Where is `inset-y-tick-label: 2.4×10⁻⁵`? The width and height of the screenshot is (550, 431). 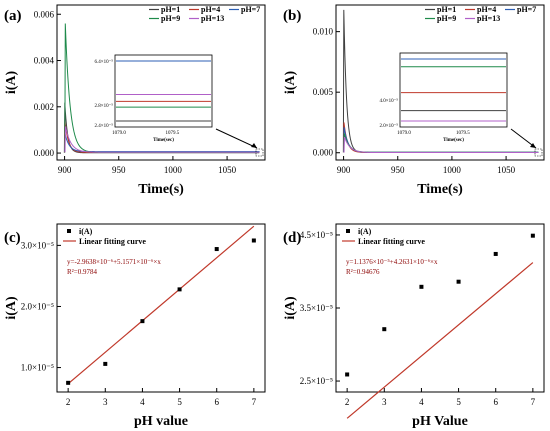 inset-y-tick-label: 2.4×10⁻⁵ is located at coordinates (104, 126).